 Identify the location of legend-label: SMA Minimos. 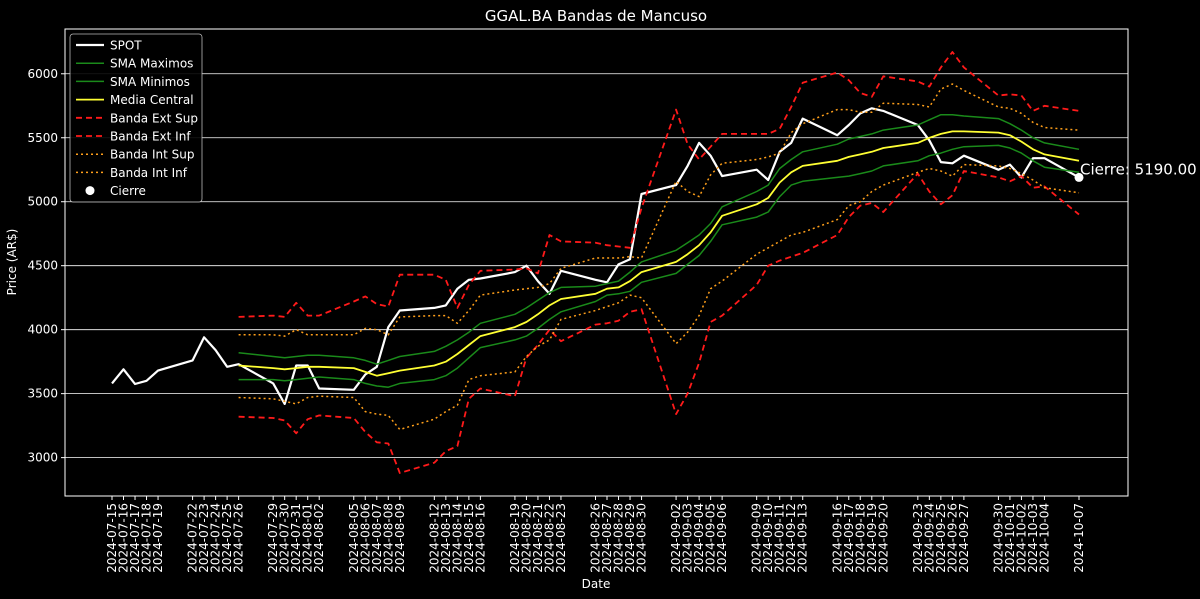
(150, 82).